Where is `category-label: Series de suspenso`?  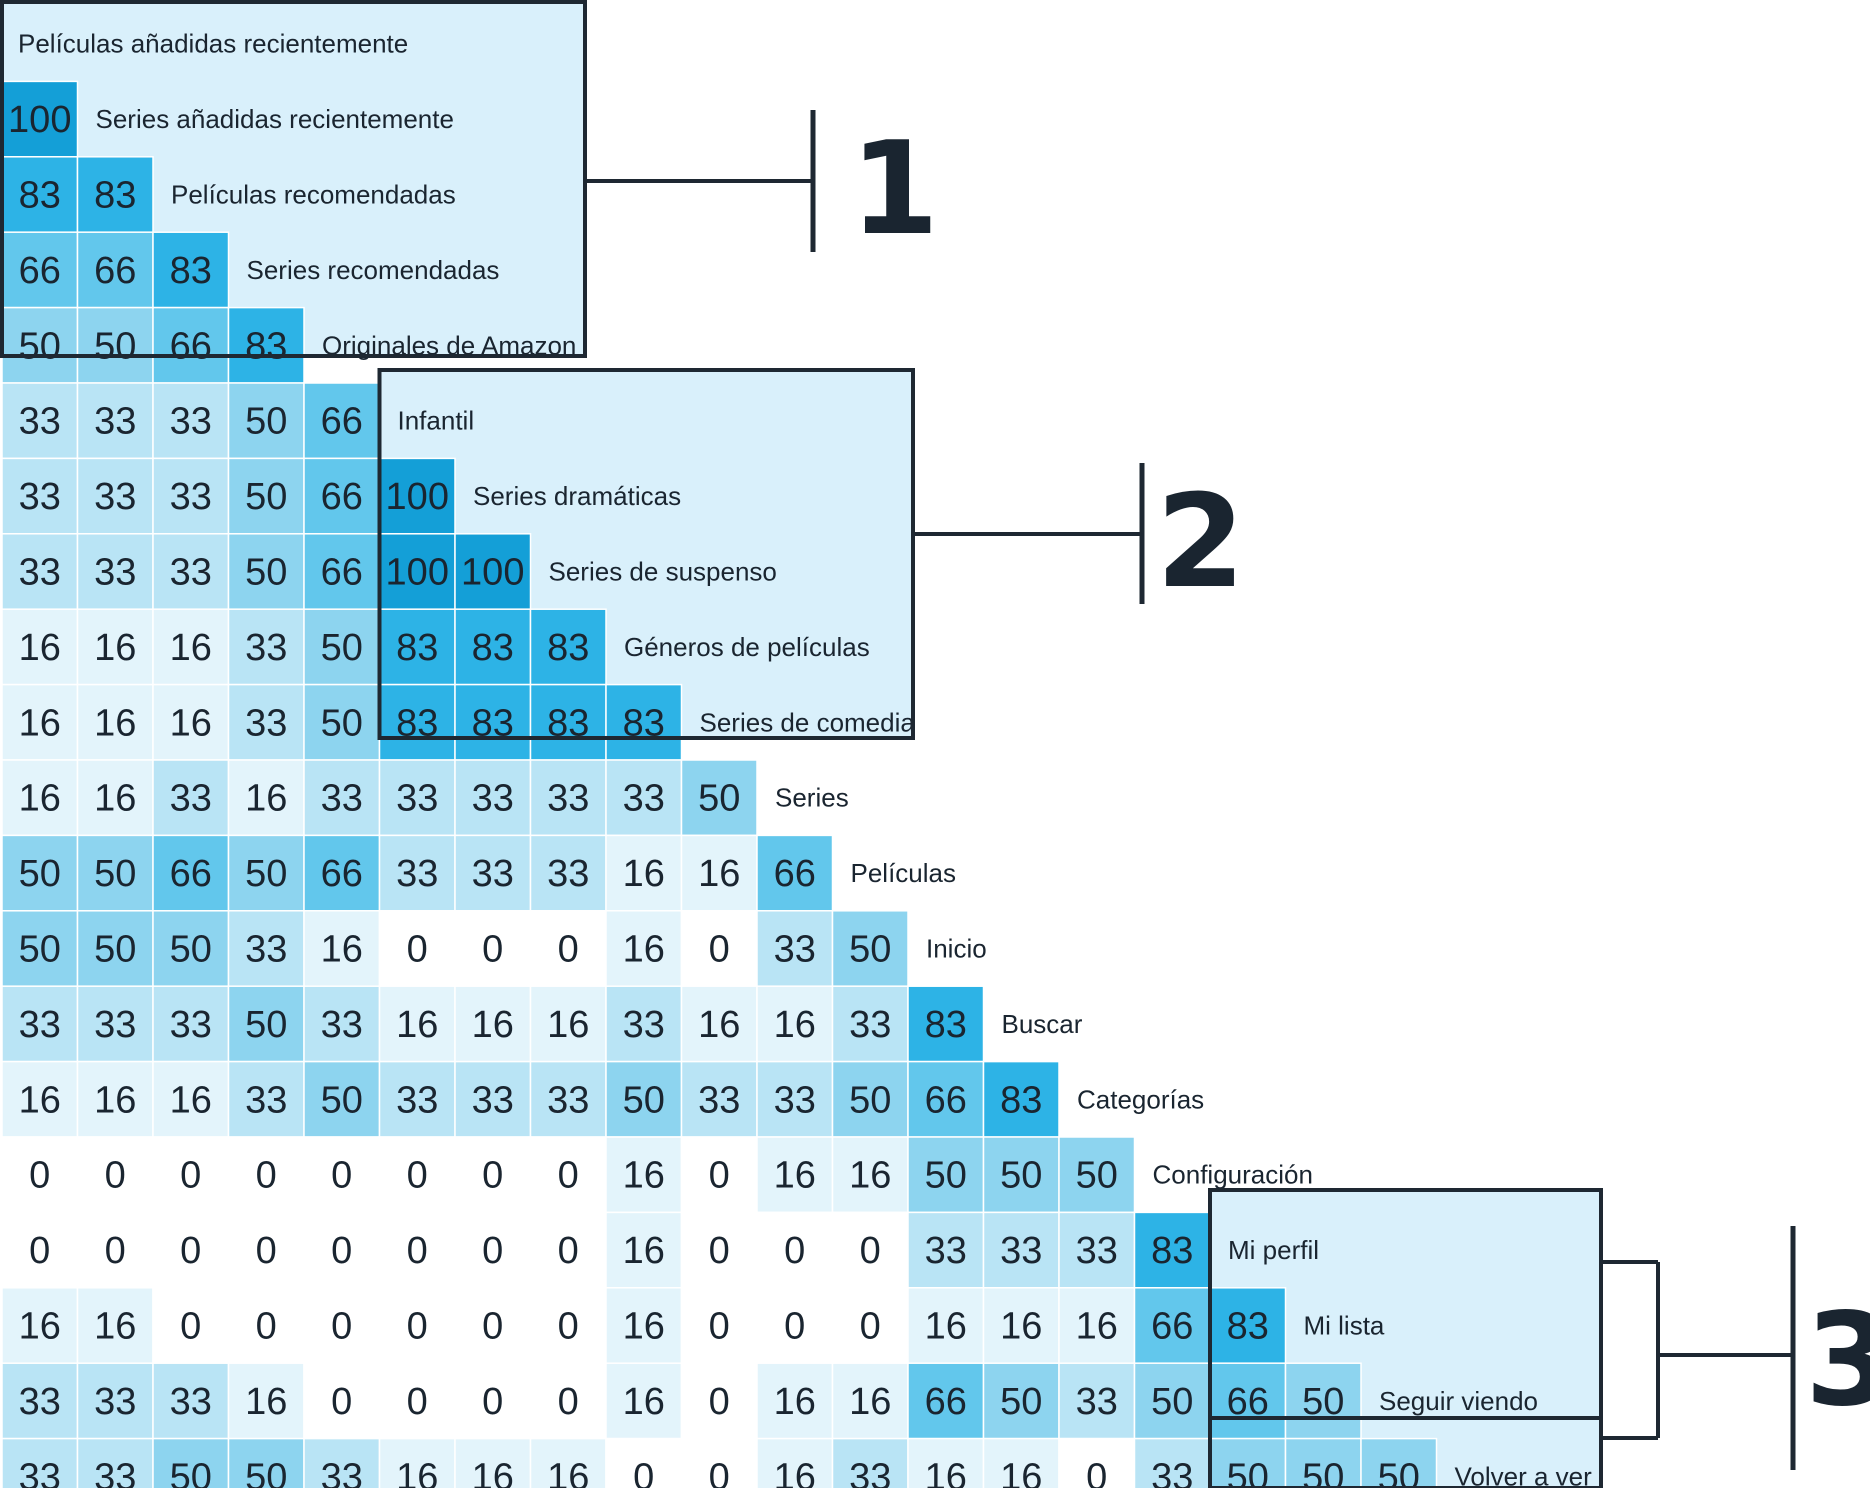 category-label: Series de suspenso is located at coordinates (663, 572).